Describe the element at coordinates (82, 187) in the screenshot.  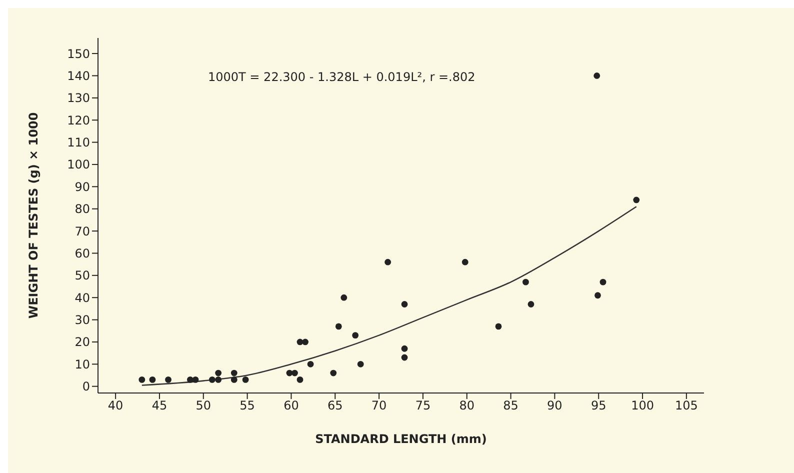
I see `y-tick-label: 90` at that location.